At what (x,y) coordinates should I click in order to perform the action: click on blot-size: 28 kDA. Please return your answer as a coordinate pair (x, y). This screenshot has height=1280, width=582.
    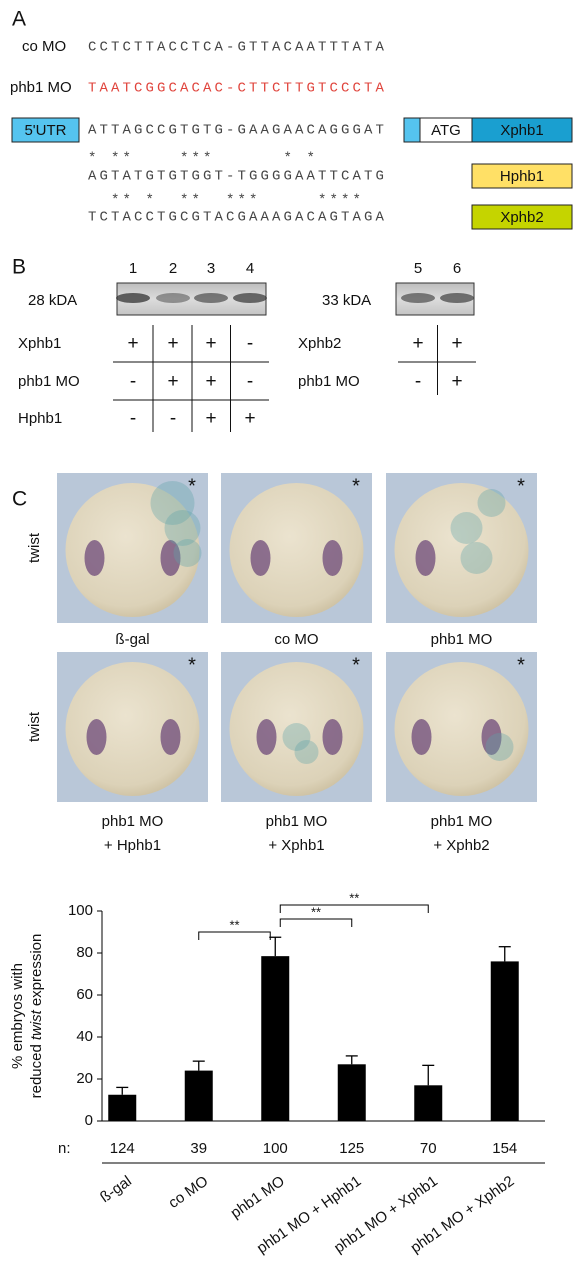
    Looking at the image, I should click on (52, 300).